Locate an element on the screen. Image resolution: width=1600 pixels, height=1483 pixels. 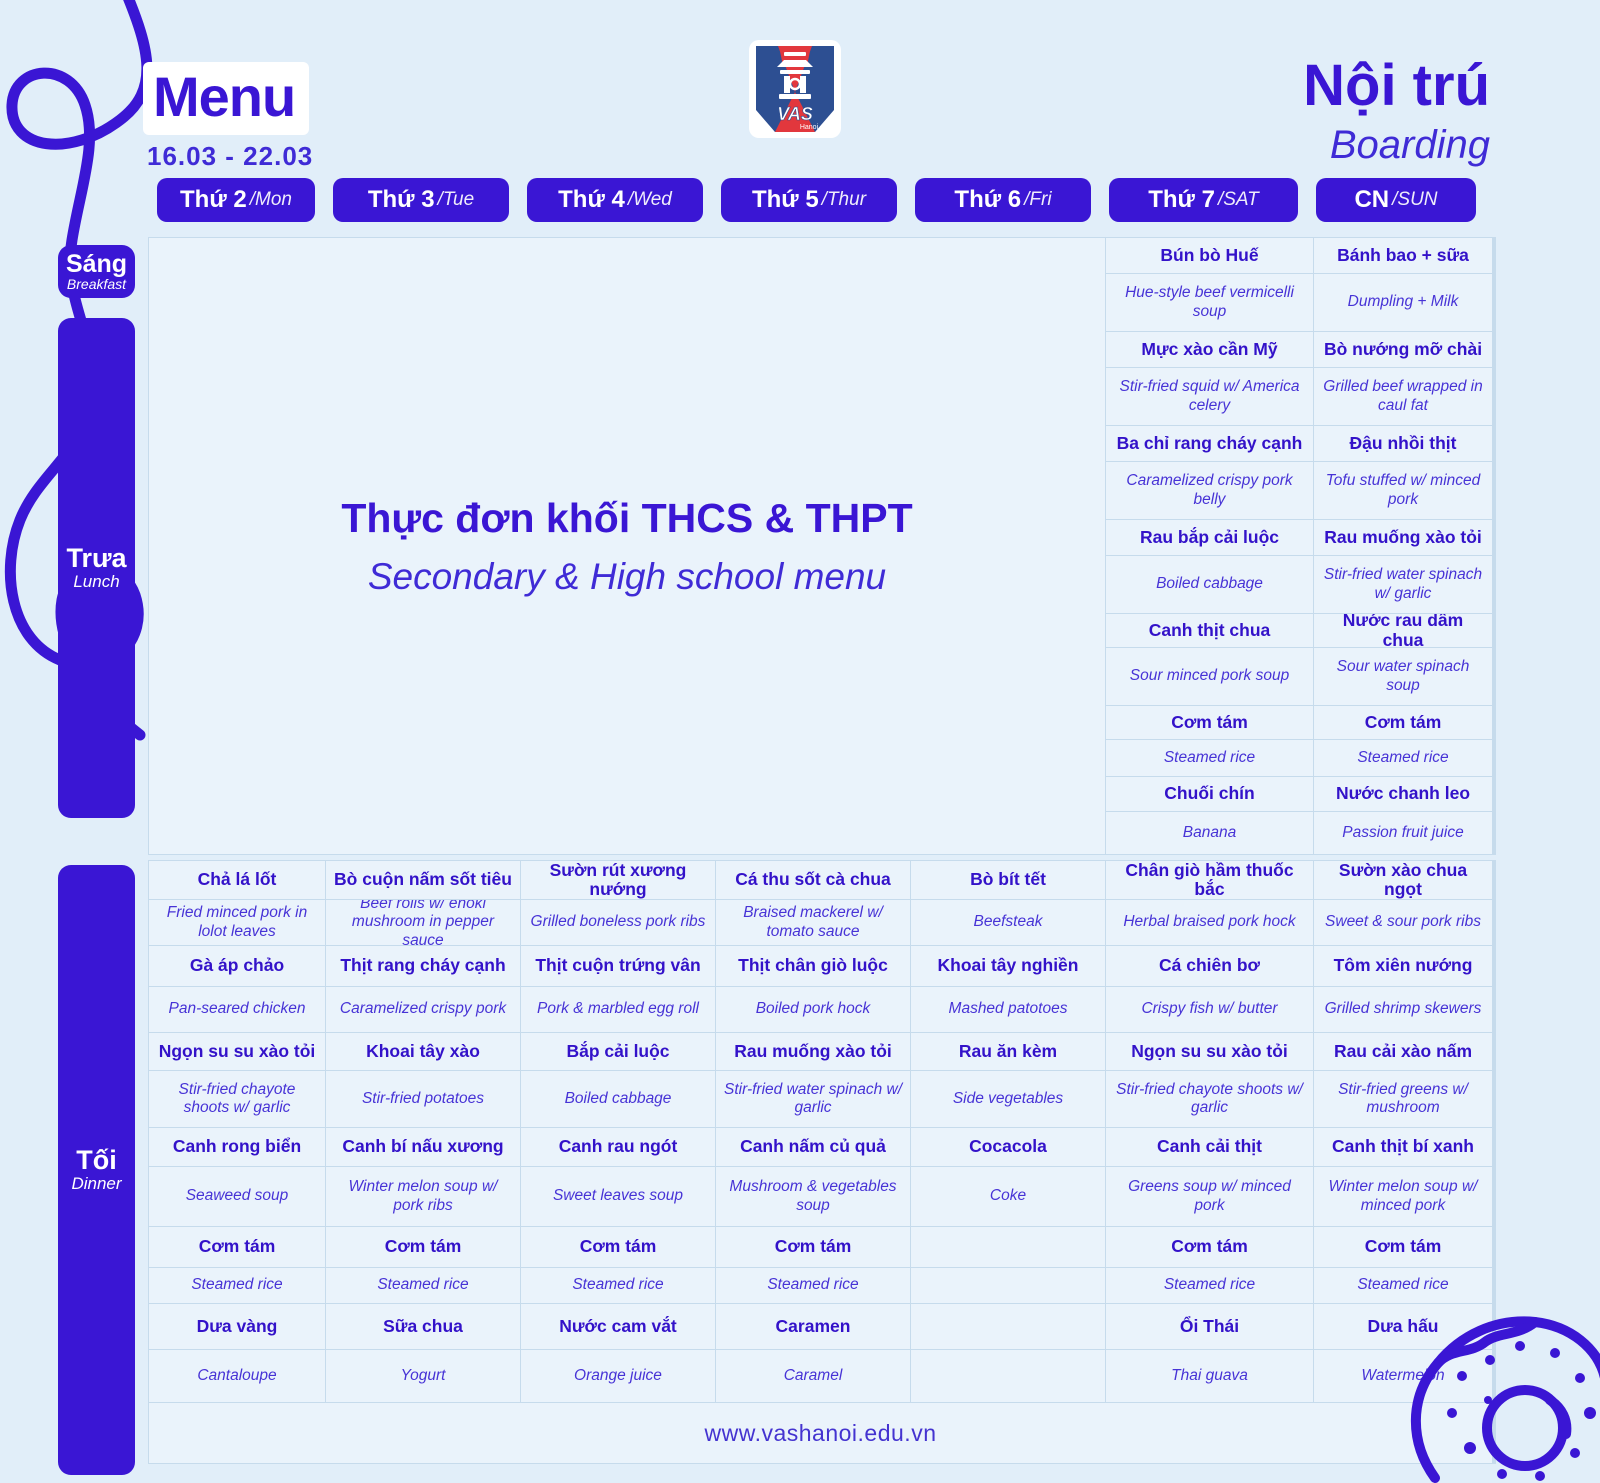
menu-cell-en: Grilled boneless pork ribs is located at coordinates (618, 922).